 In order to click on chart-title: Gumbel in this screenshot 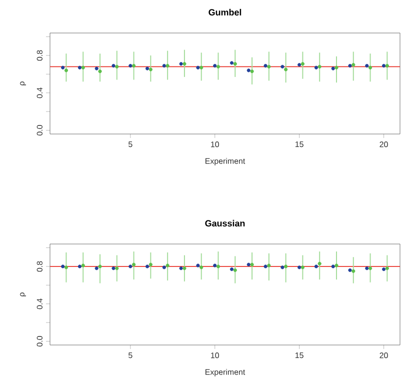, I will do `click(225, 12)`.